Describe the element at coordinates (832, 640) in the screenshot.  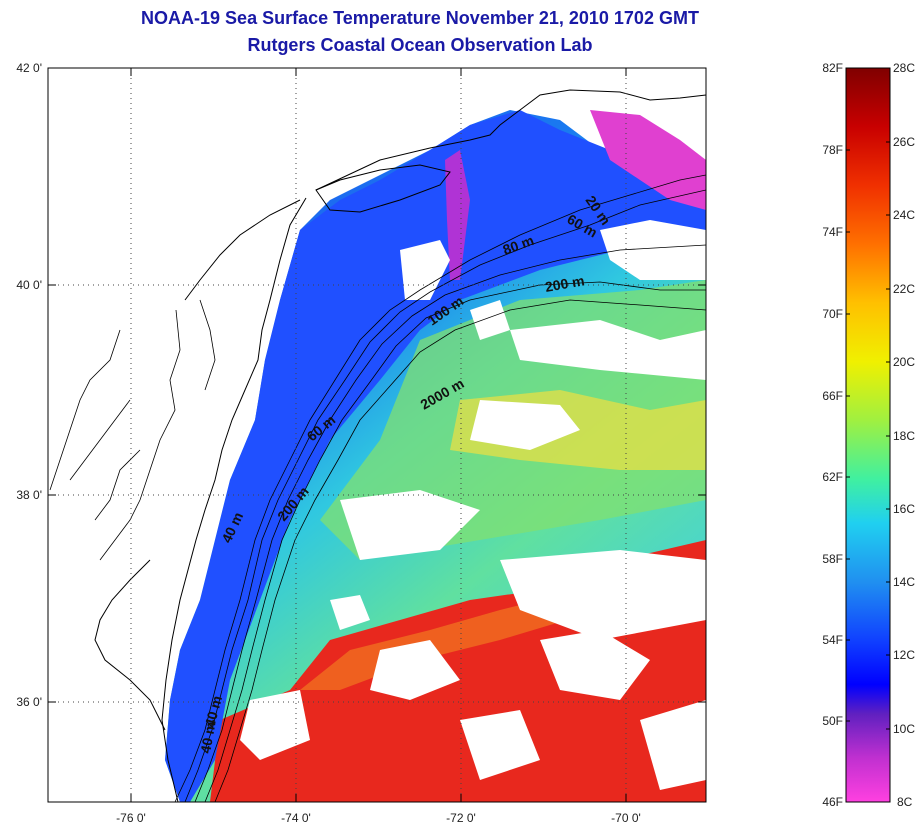
I see `colorbar-f-label: 54F` at that location.